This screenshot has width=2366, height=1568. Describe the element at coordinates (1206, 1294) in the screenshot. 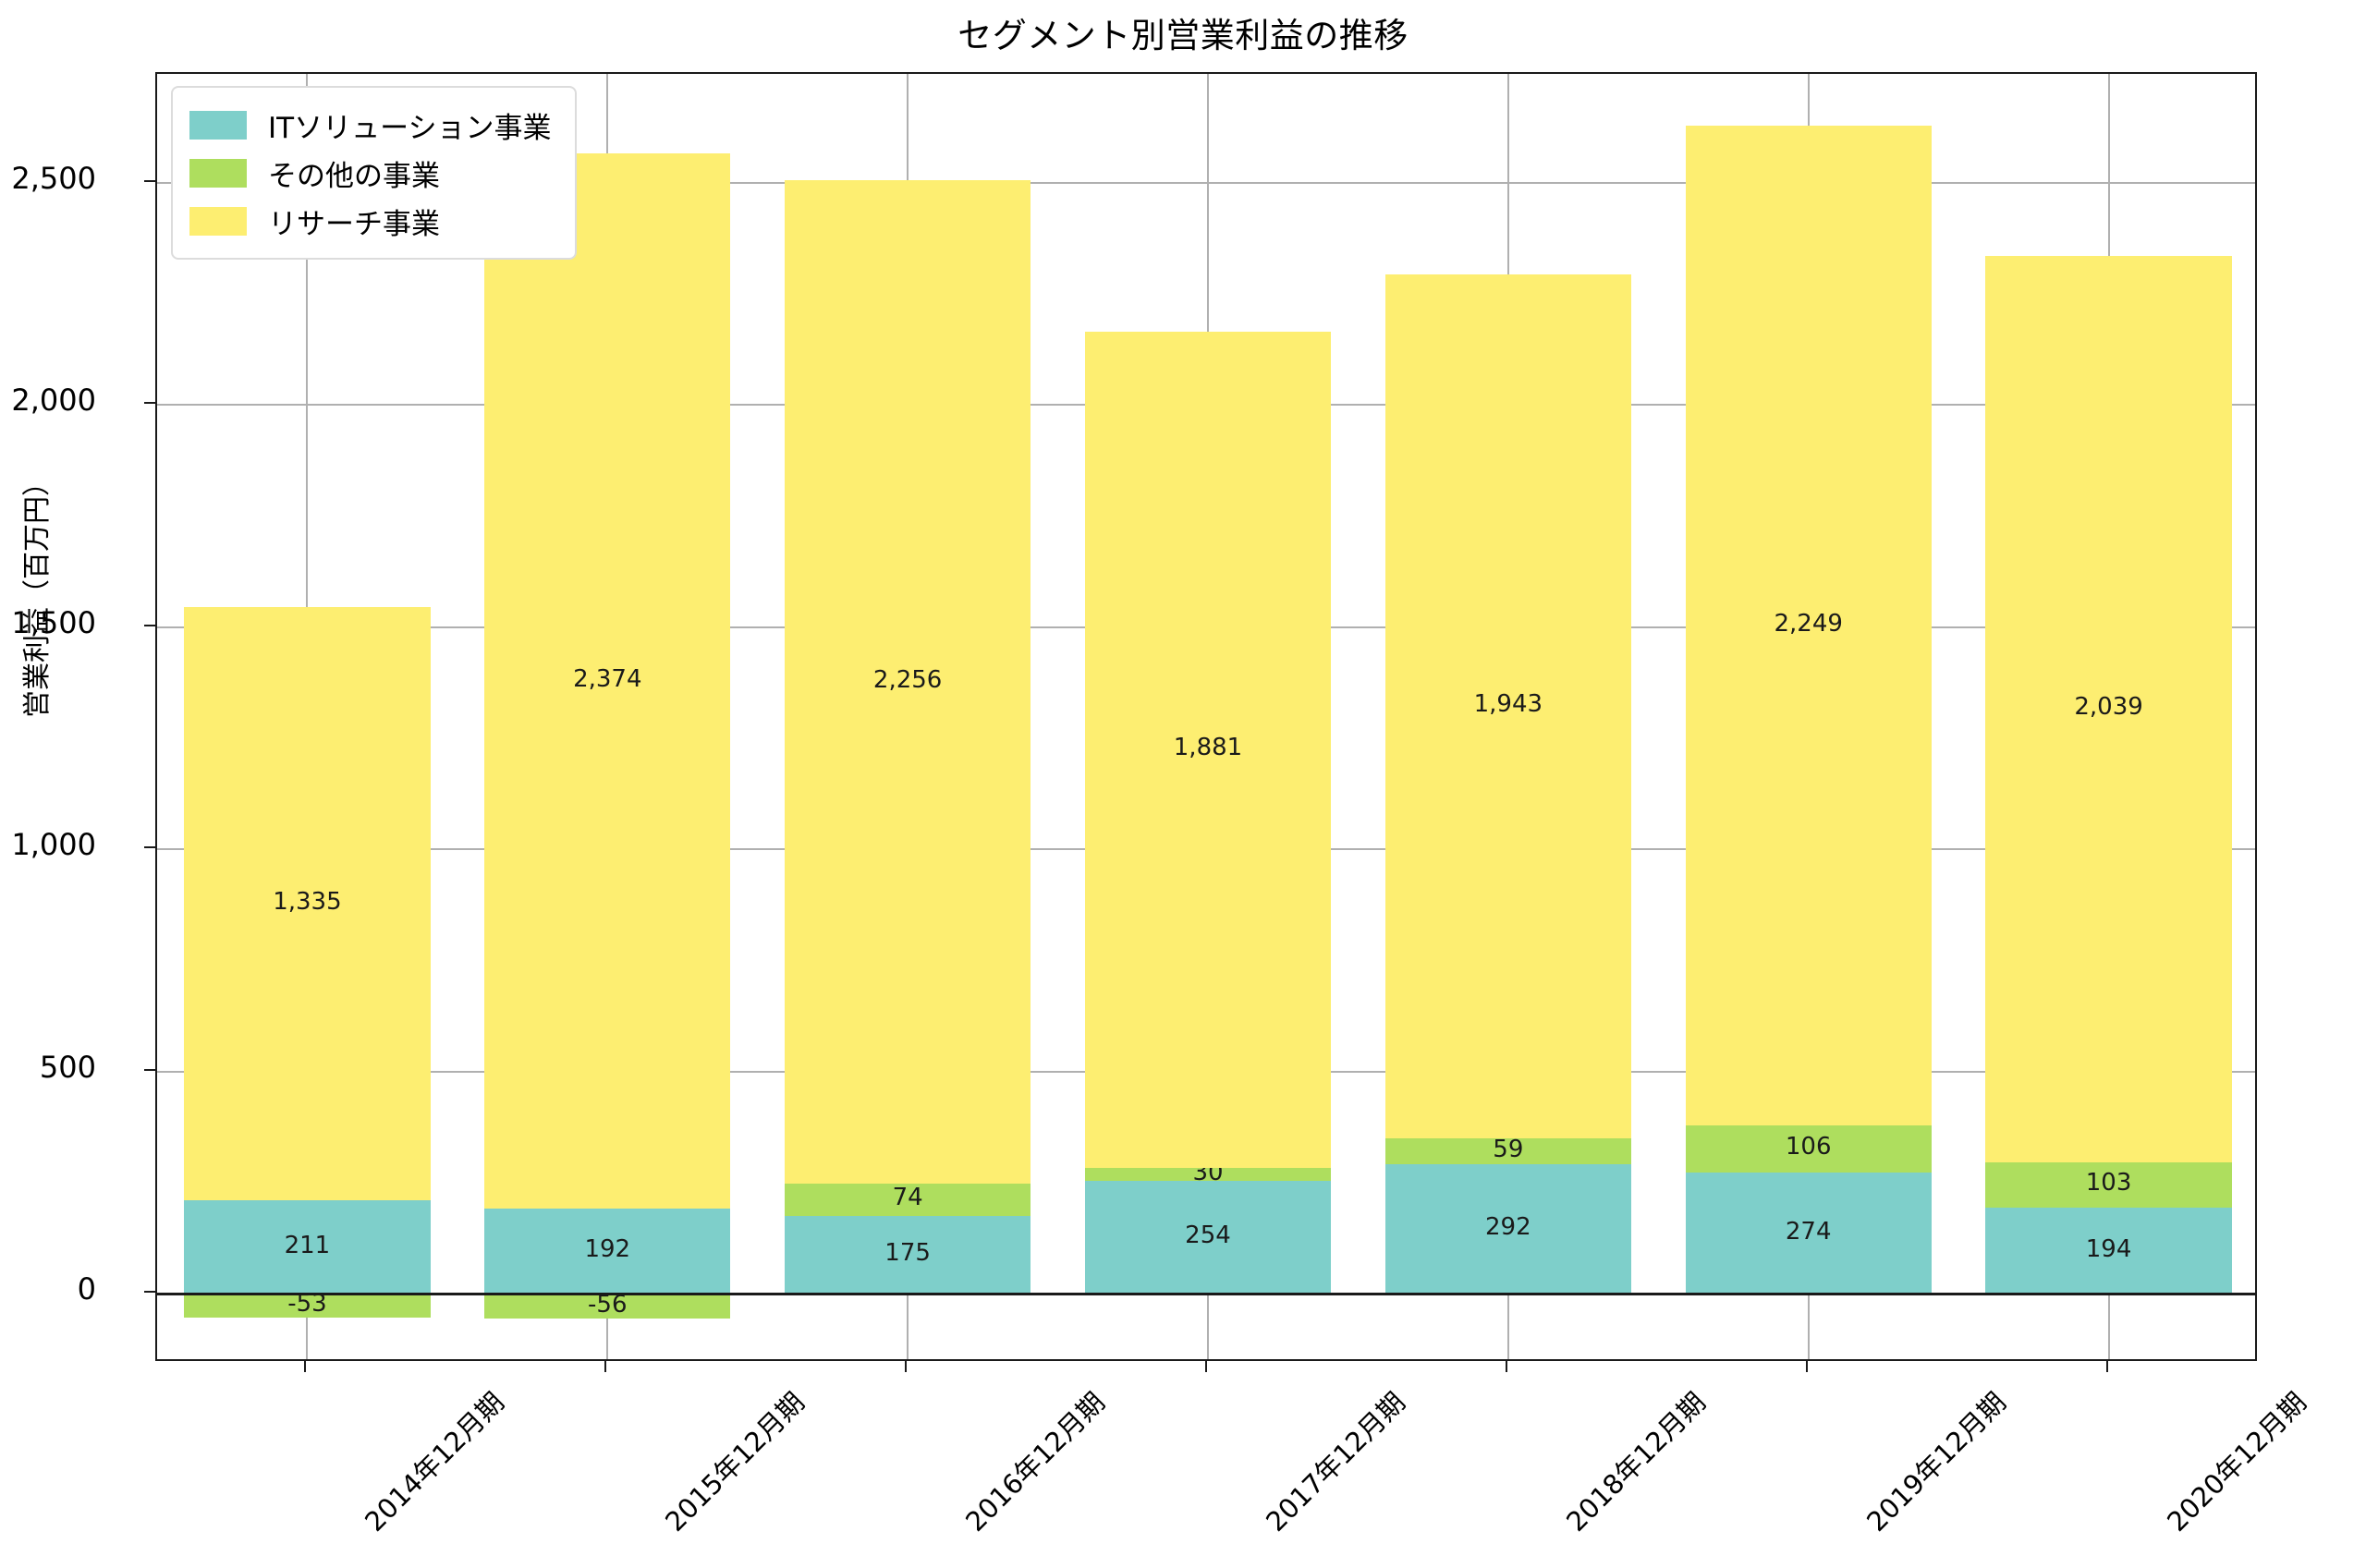

I see `zero-line` at that location.